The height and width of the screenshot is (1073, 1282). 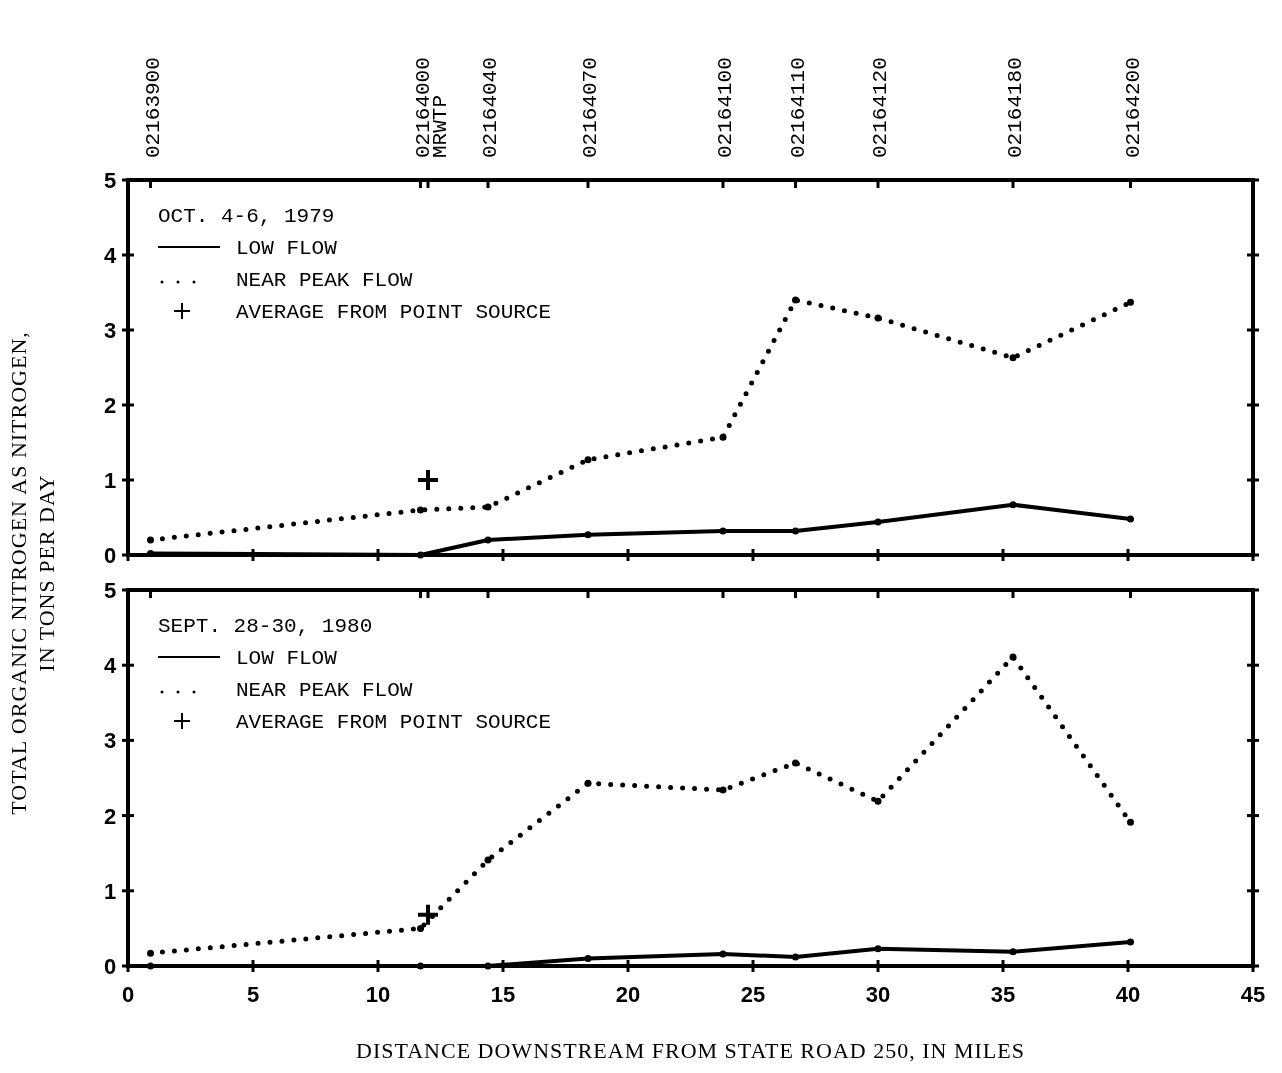 What do you see at coordinates (880, 107) in the screenshot?
I see `text: 02164120` at bounding box center [880, 107].